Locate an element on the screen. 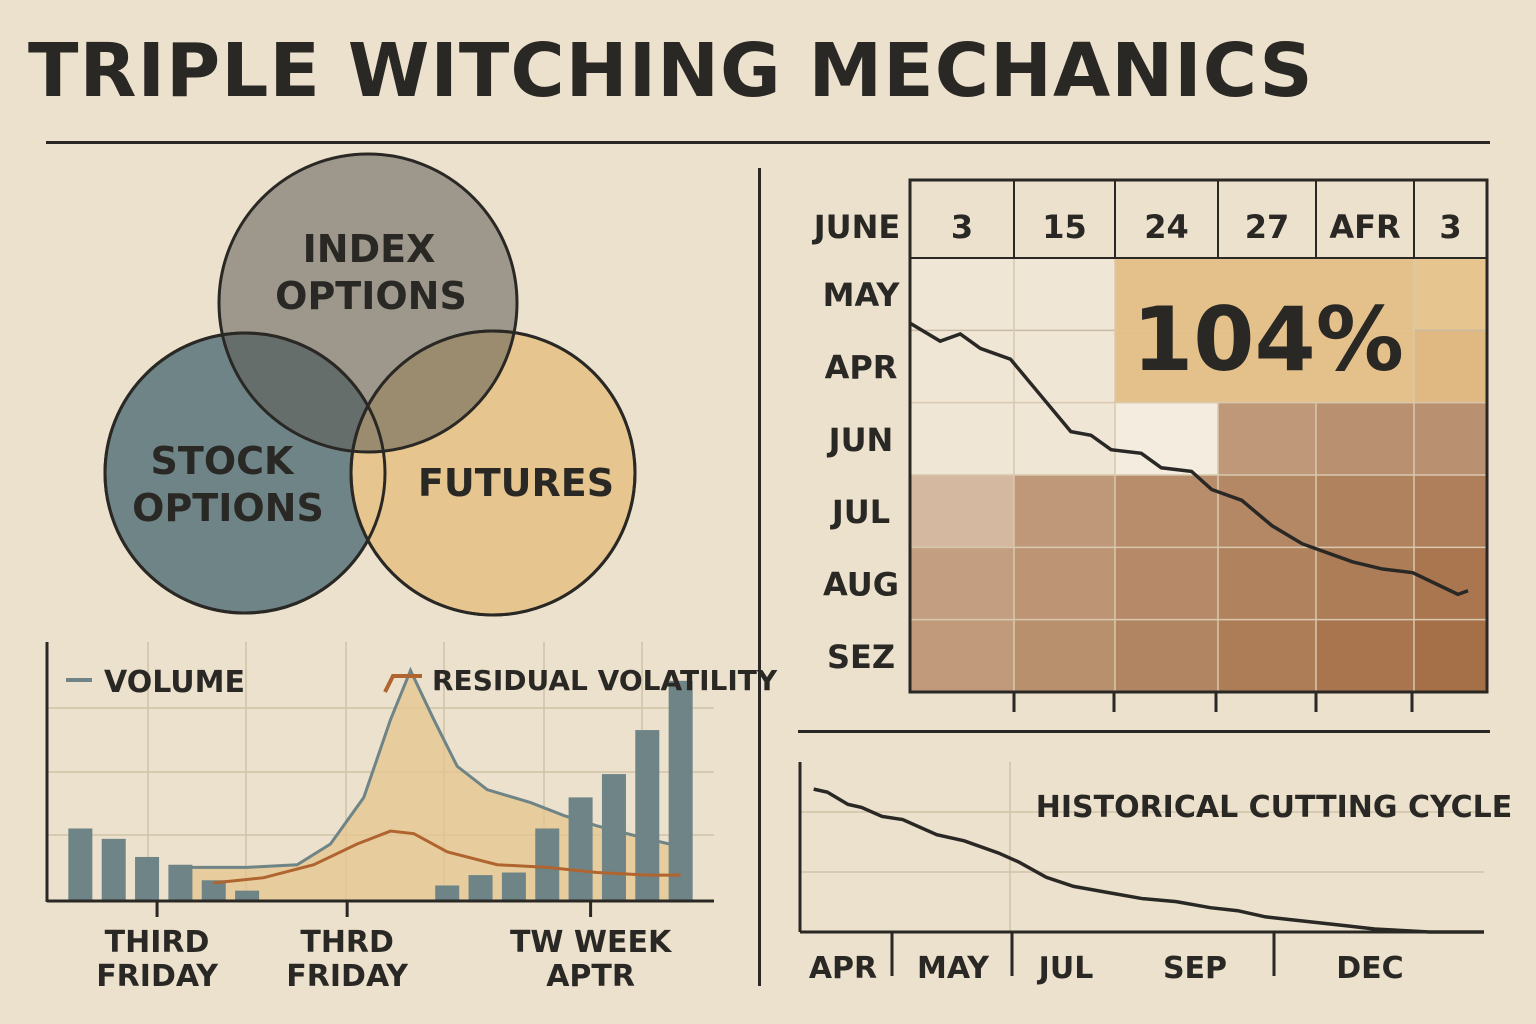 The height and width of the screenshot is (1024, 1536). cycle-title: HISTORICAL CUTTING CYCLE is located at coordinates (1274, 807).